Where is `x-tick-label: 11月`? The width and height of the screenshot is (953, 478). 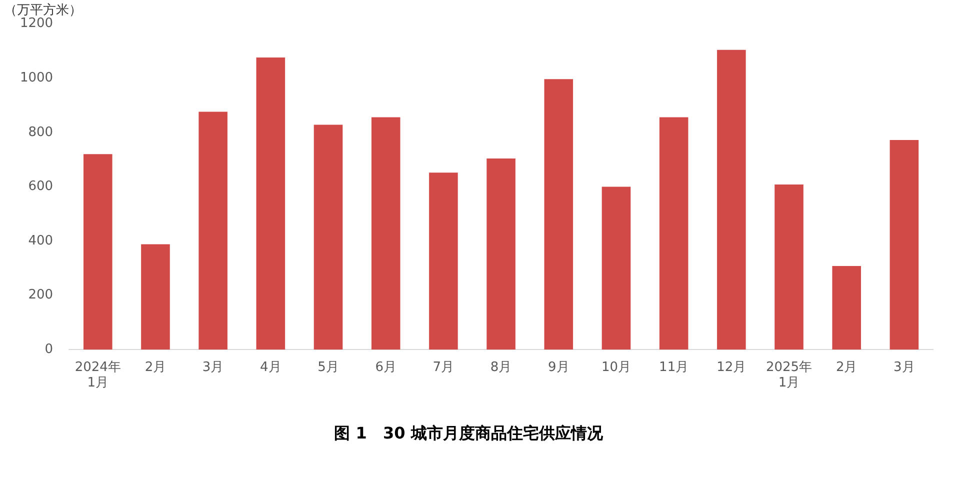
x-tick-label: 11月 is located at coordinates (674, 367).